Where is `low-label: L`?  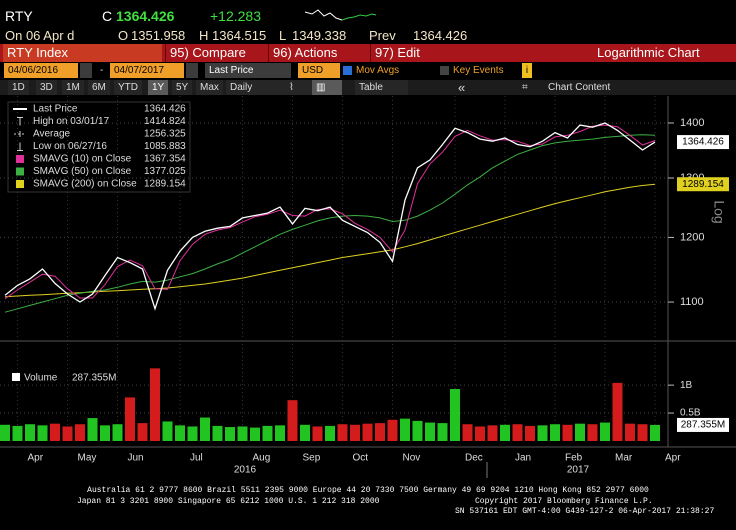
low-label: L is located at coordinates (283, 35).